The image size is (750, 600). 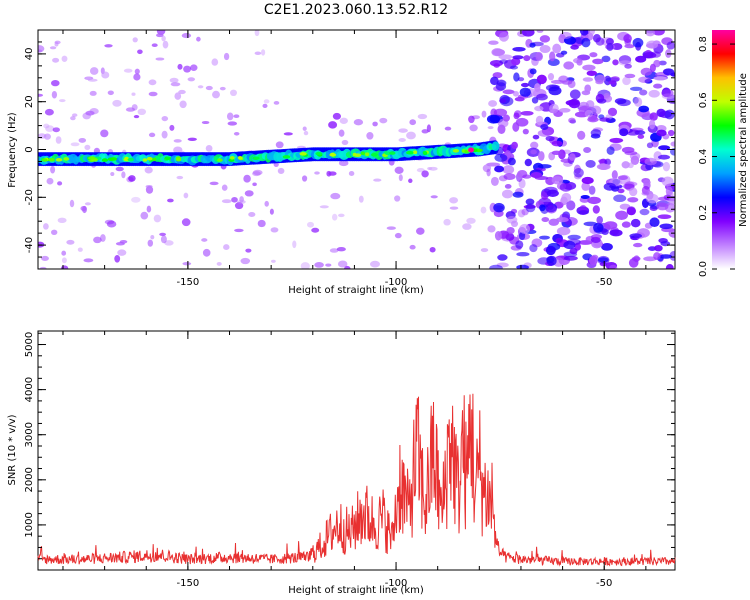 What do you see at coordinates (703, 269) in the screenshot?
I see `colorbar-tick-label: 0.0` at bounding box center [703, 269].